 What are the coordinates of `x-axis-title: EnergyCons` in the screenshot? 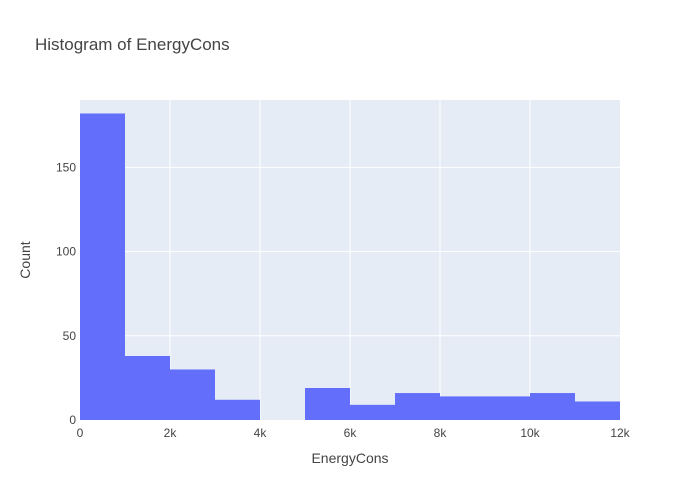 It's located at (349, 458).